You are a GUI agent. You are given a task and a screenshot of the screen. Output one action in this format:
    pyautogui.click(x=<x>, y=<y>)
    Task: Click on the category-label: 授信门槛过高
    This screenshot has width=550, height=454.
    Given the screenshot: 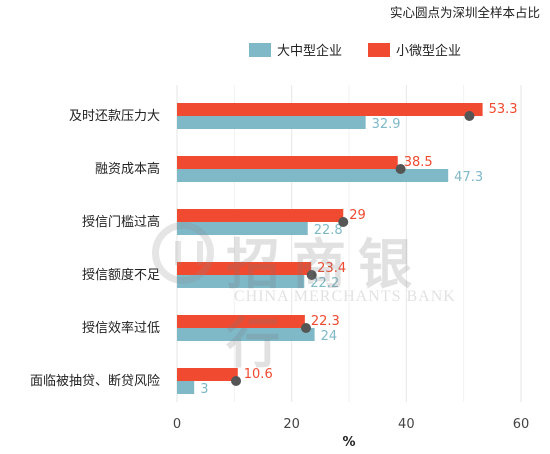 What is the action you would take?
    pyautogui.click(x=121, y=222)
    